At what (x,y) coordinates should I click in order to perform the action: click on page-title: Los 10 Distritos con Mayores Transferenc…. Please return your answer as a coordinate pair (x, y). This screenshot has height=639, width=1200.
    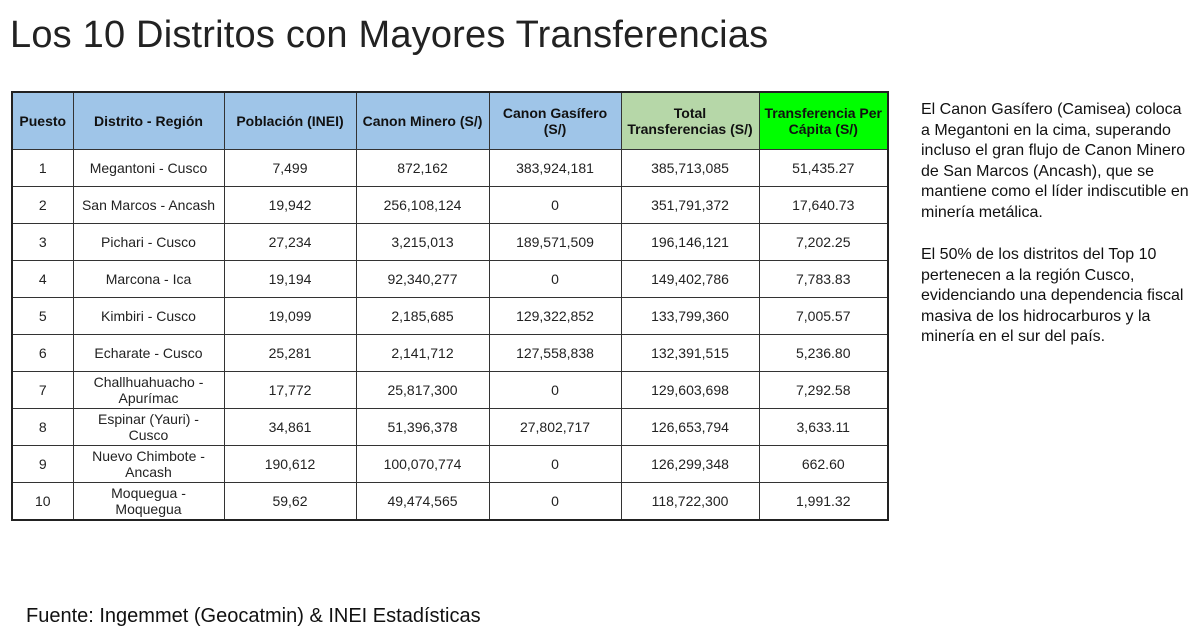
    Looking at the image, I should click on (389, 35).